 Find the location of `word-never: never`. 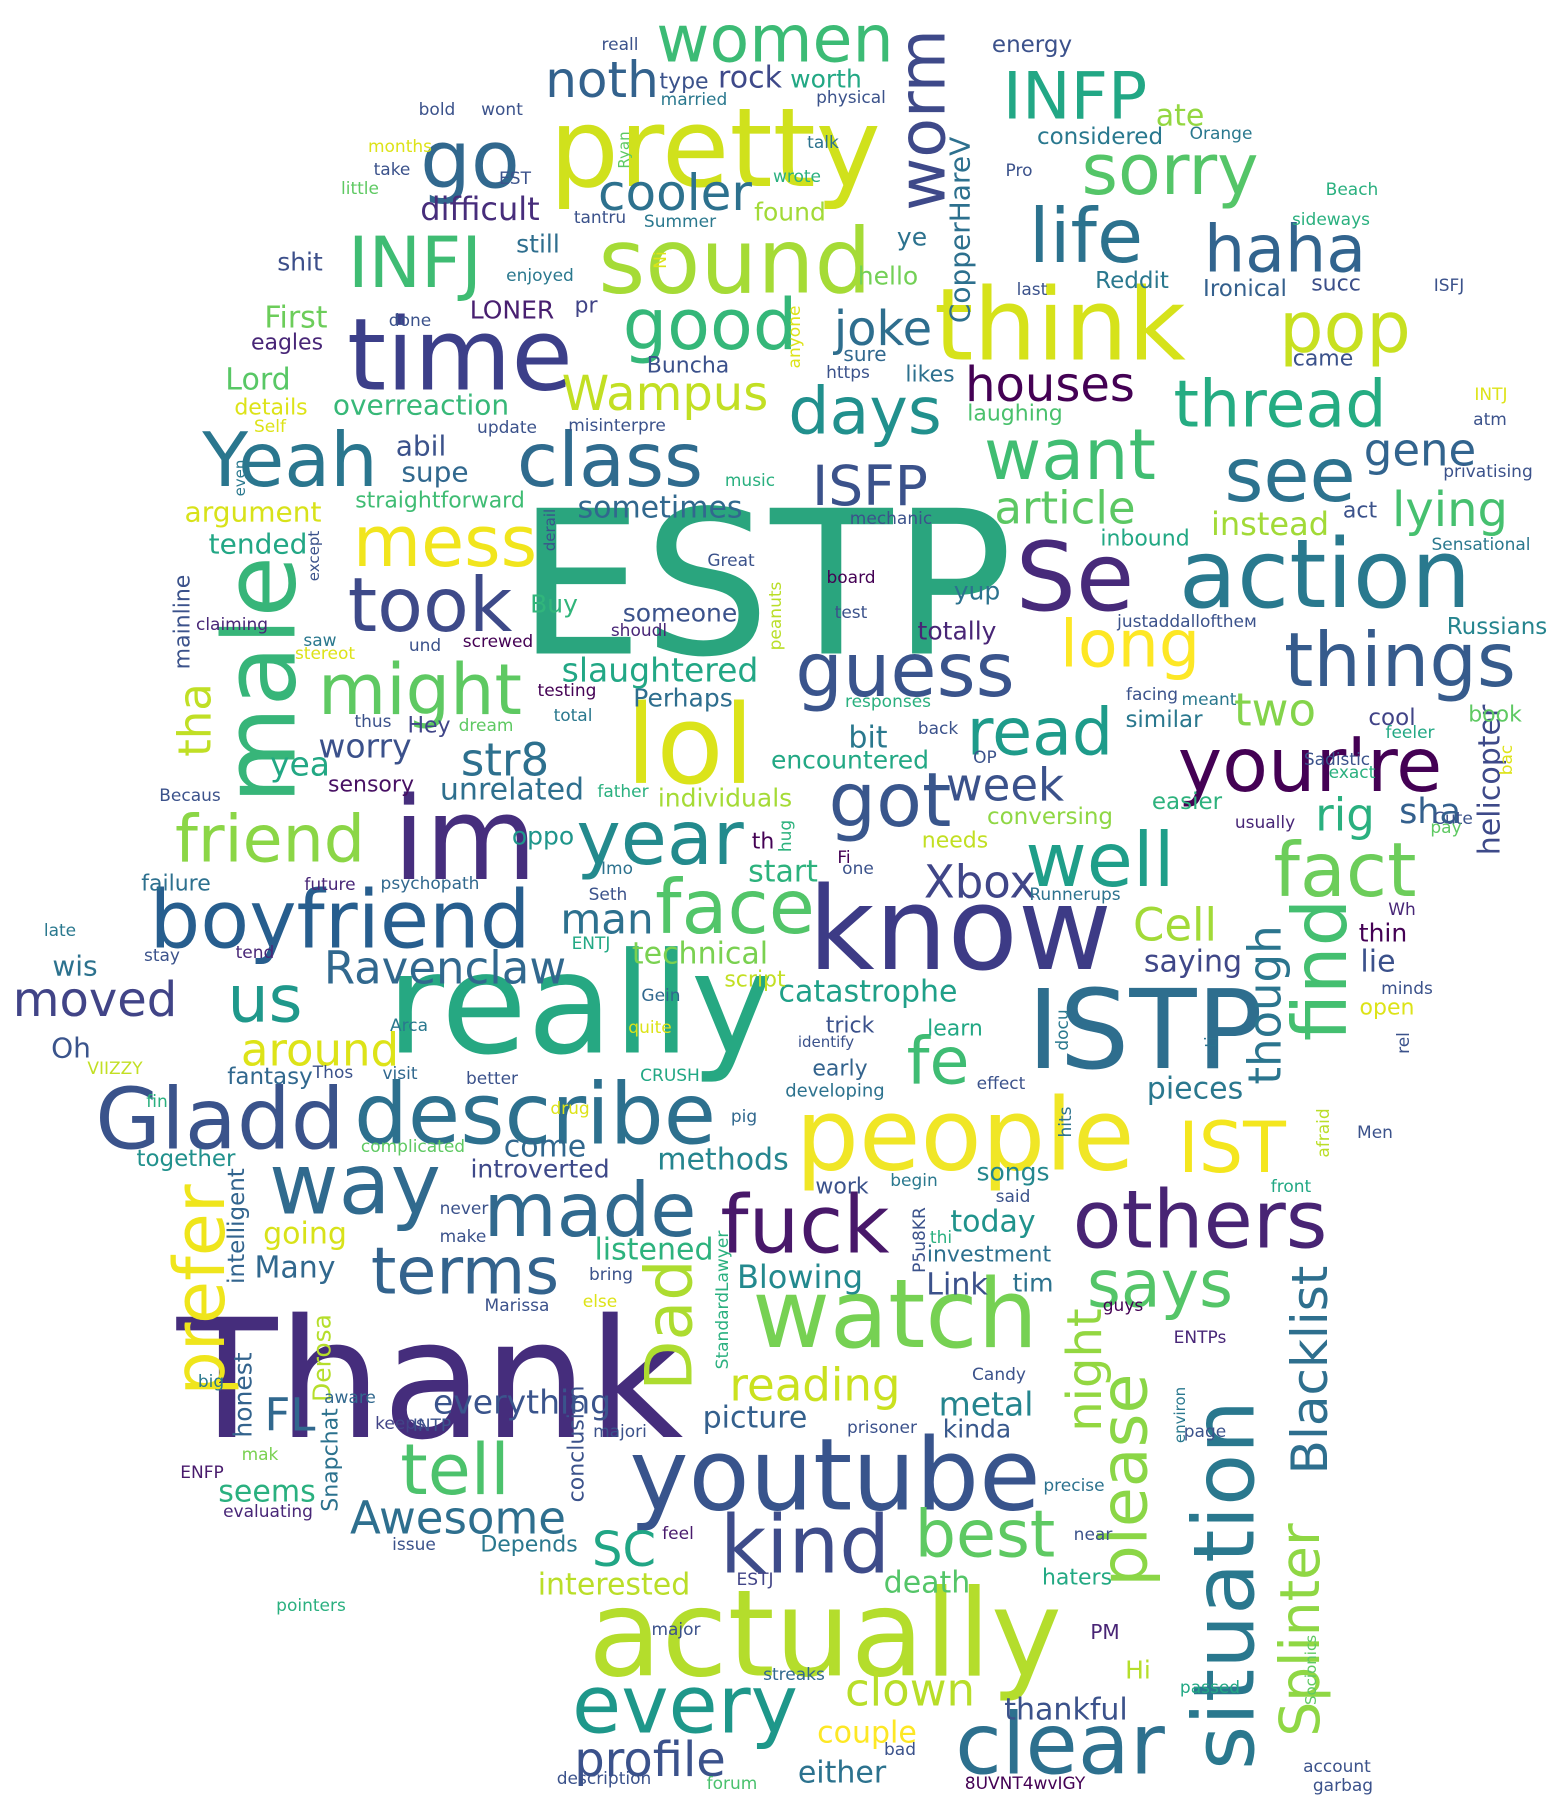

word-never: never is located at coordinates (464, 1209).